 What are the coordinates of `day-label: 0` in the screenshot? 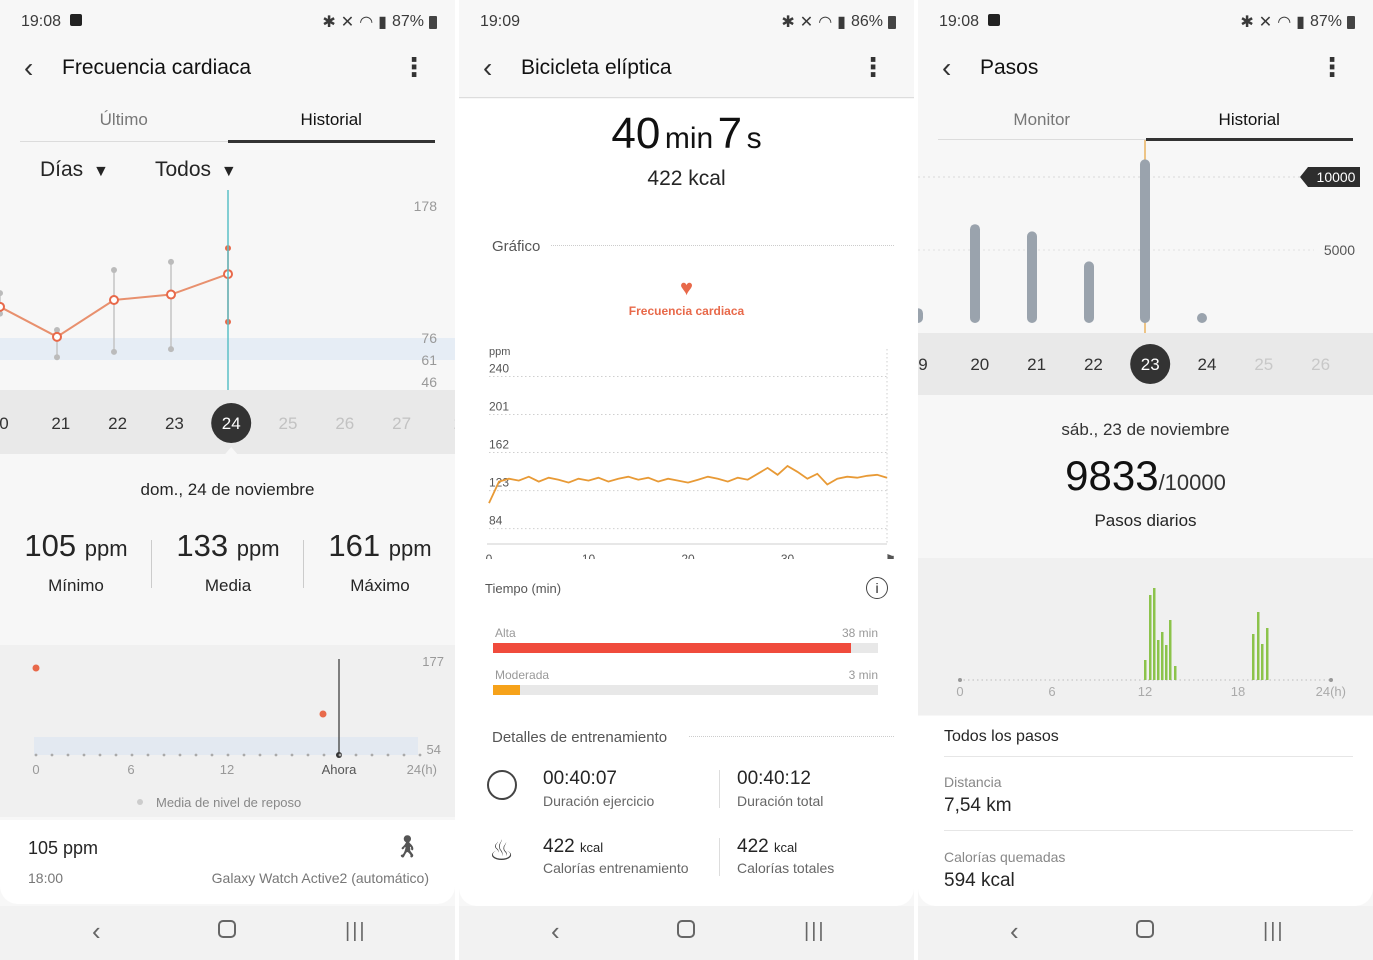 It's located at (4, 423).